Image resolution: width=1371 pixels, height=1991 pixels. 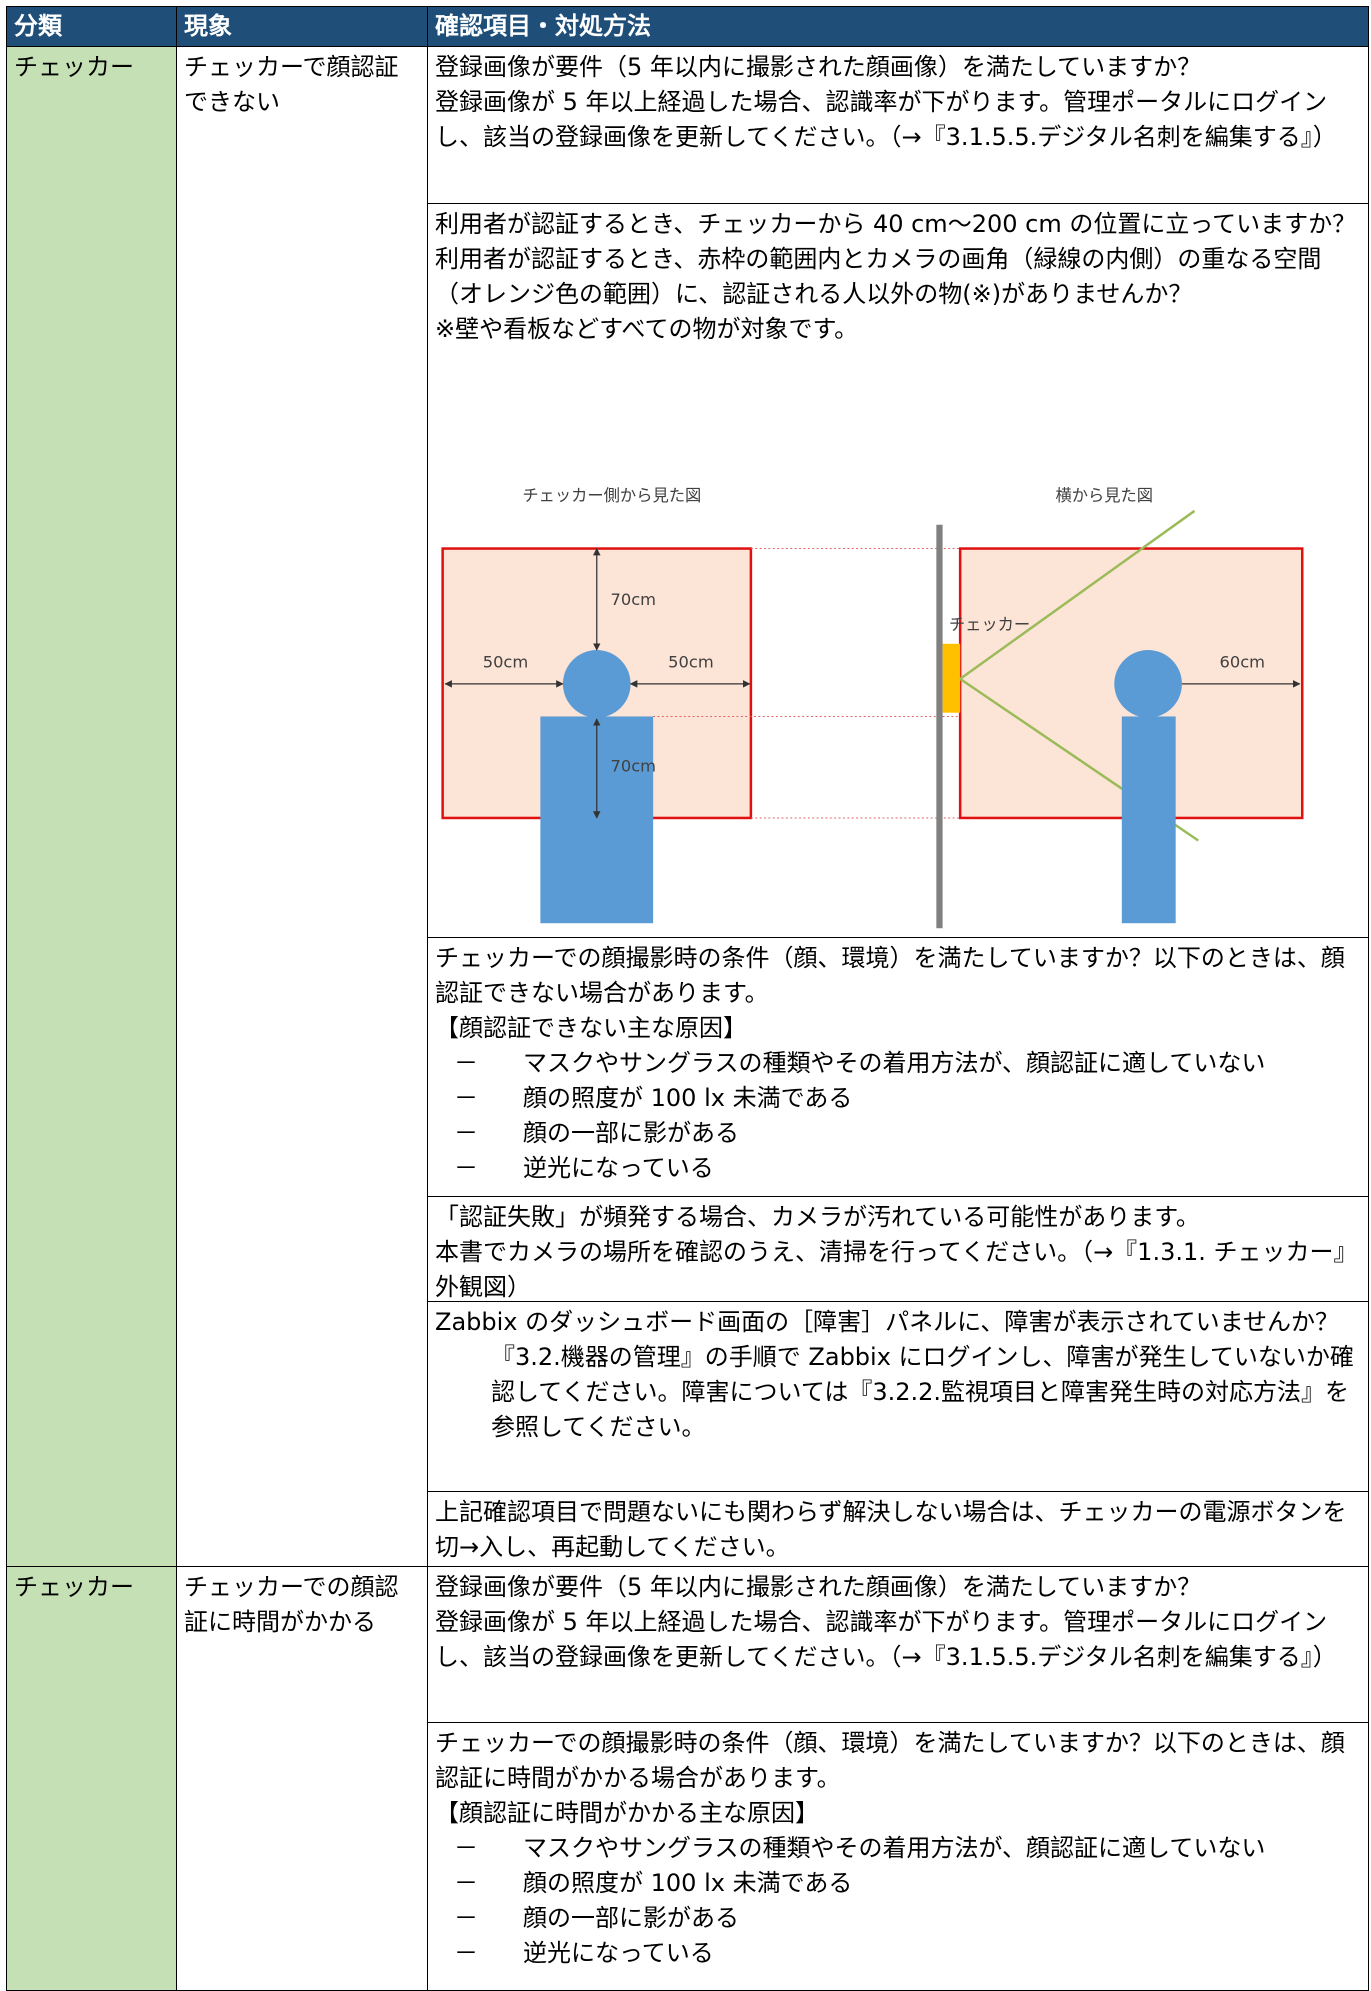 I want to click on diagram-title: 横から見た図, so click(x=1104, y=495).